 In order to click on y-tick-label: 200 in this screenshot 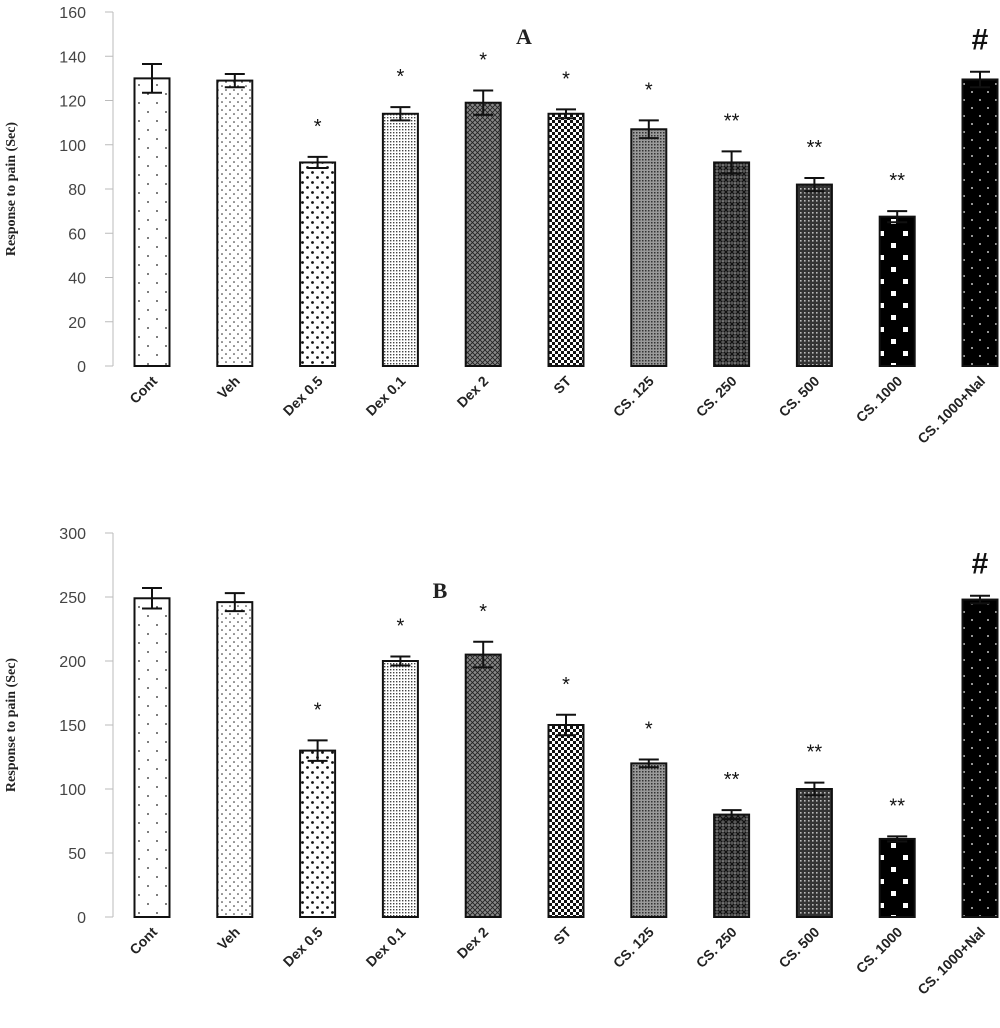, I will do `click(72, 662)`.